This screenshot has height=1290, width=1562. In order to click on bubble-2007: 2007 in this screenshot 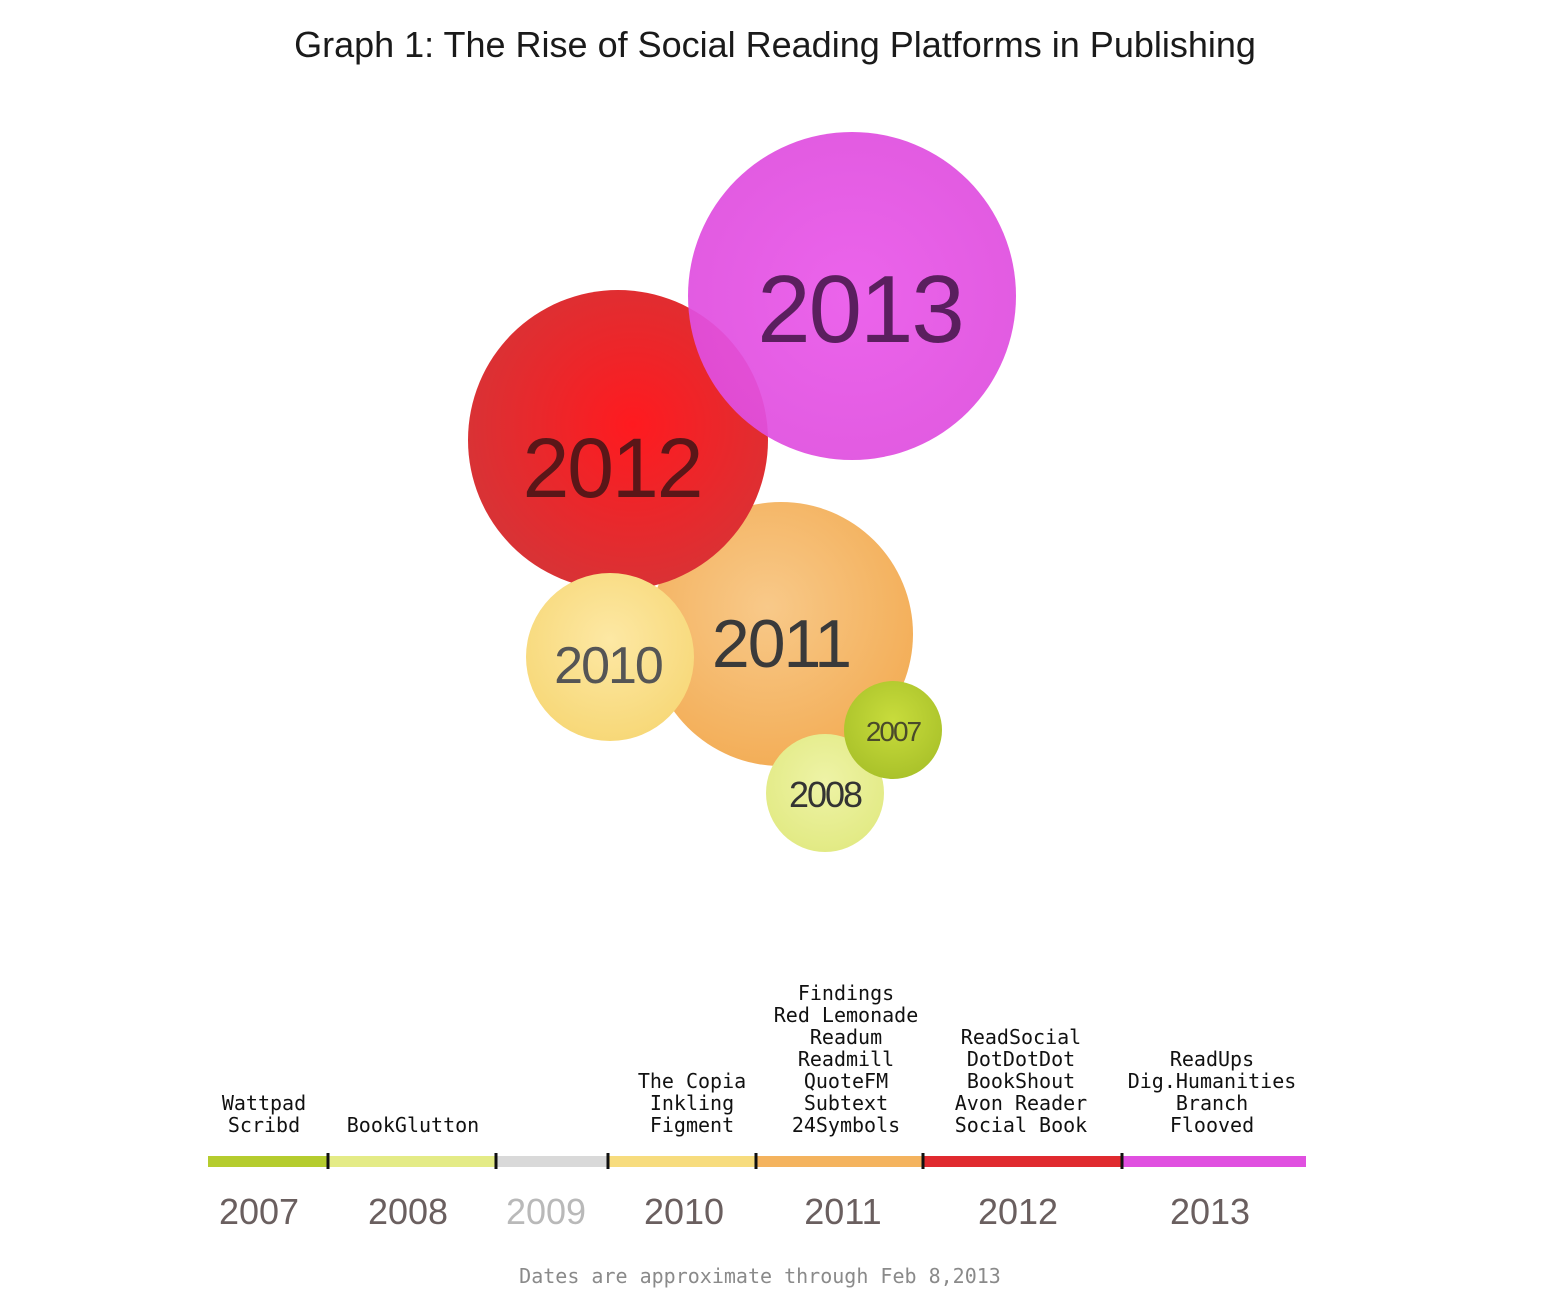, I will do `click(893, 730)`.